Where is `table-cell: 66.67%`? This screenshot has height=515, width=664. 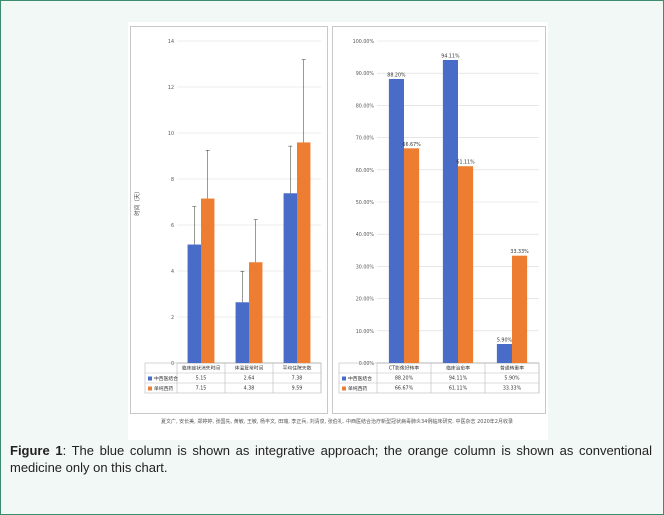 table-cell: 66.67% is located at coordinates (404, 389).